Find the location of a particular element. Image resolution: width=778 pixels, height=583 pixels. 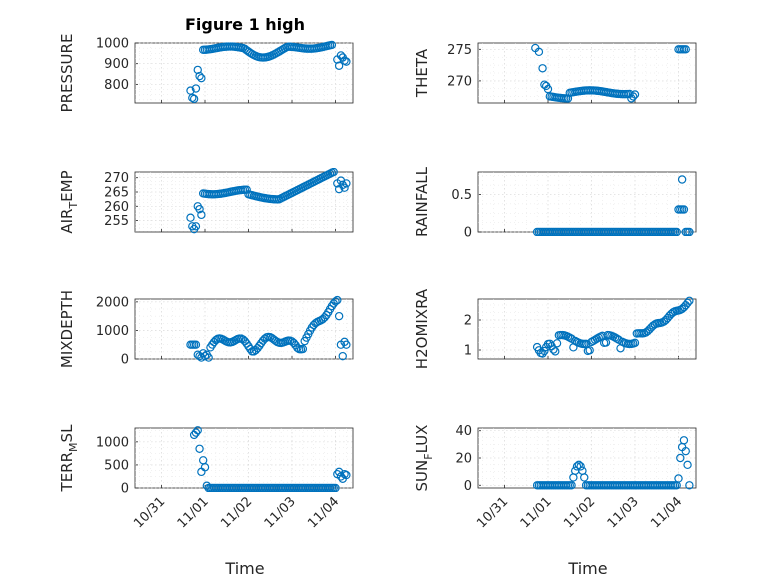

y-axis-label: THETA is located at coordinates (422, 73).